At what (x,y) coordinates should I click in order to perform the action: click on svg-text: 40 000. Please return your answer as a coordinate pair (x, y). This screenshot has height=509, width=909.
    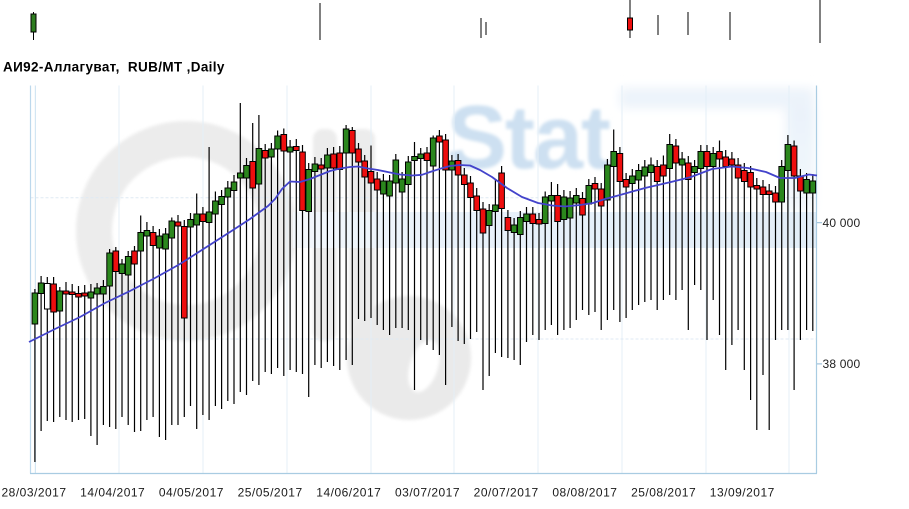
    Looking at the image, I should click on (842, 223).